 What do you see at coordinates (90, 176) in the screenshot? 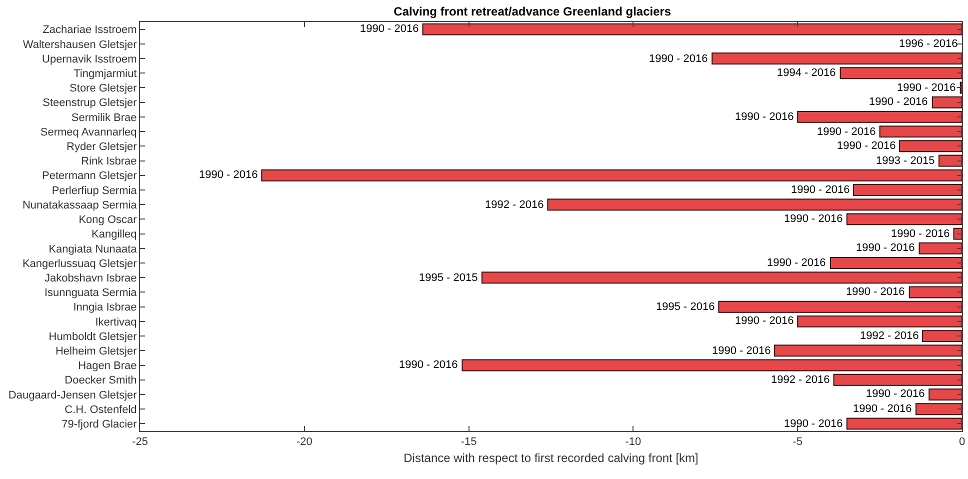
I see `y-tick-label: Petermann Gletsjer` at bounding box center [90, 176].